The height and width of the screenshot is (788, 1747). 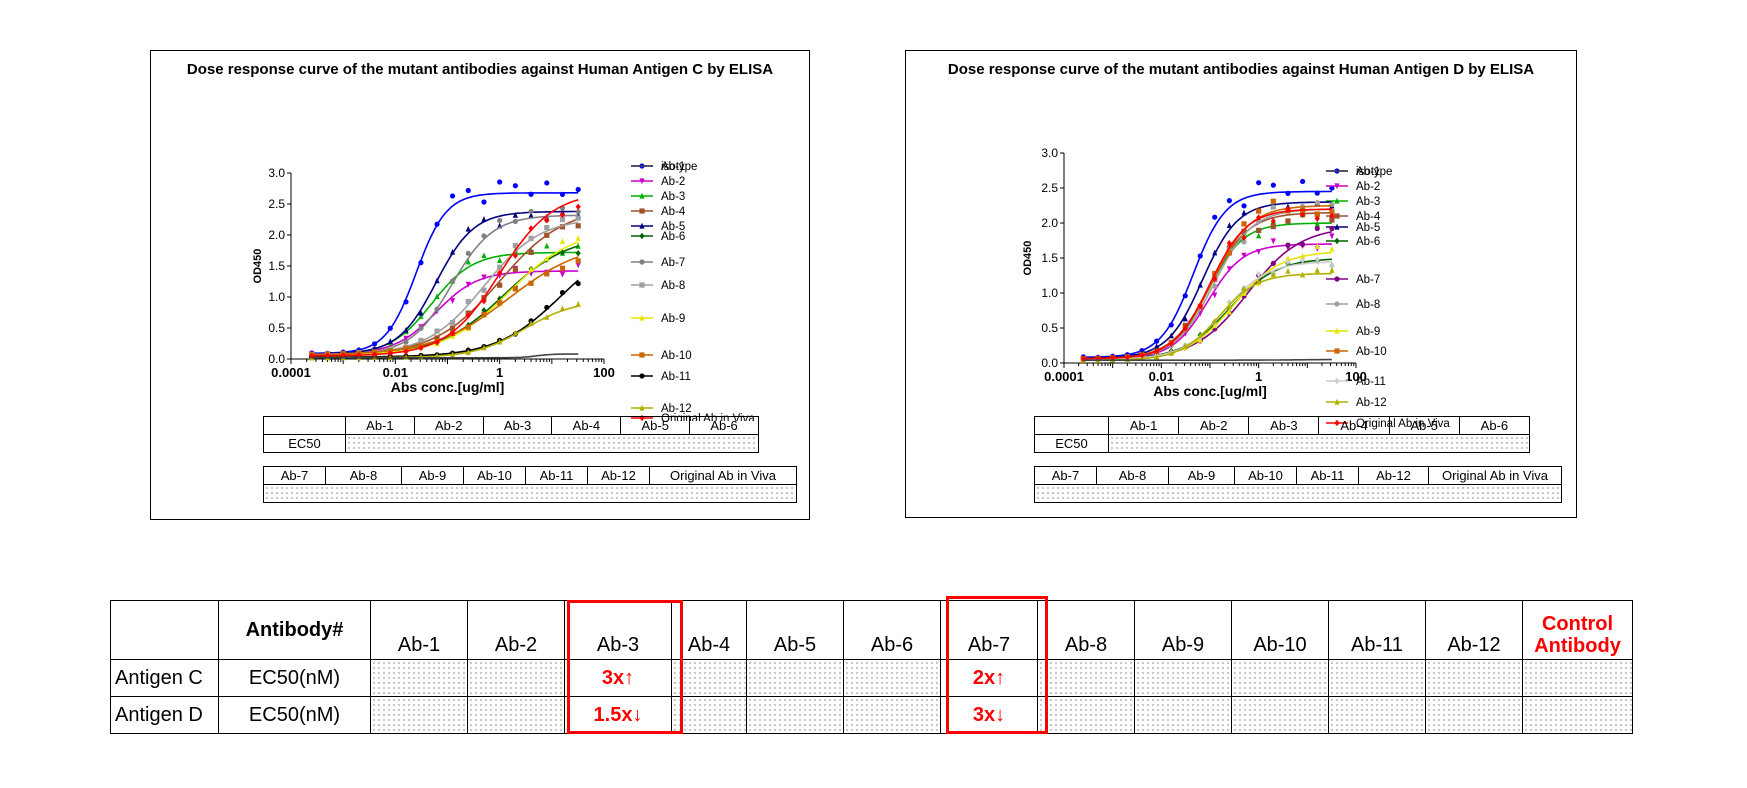 What do you see at coordinates (1258, 376) in the screenshot?
I see `x-tick-label: 1` at bounding box center [1258, 376].